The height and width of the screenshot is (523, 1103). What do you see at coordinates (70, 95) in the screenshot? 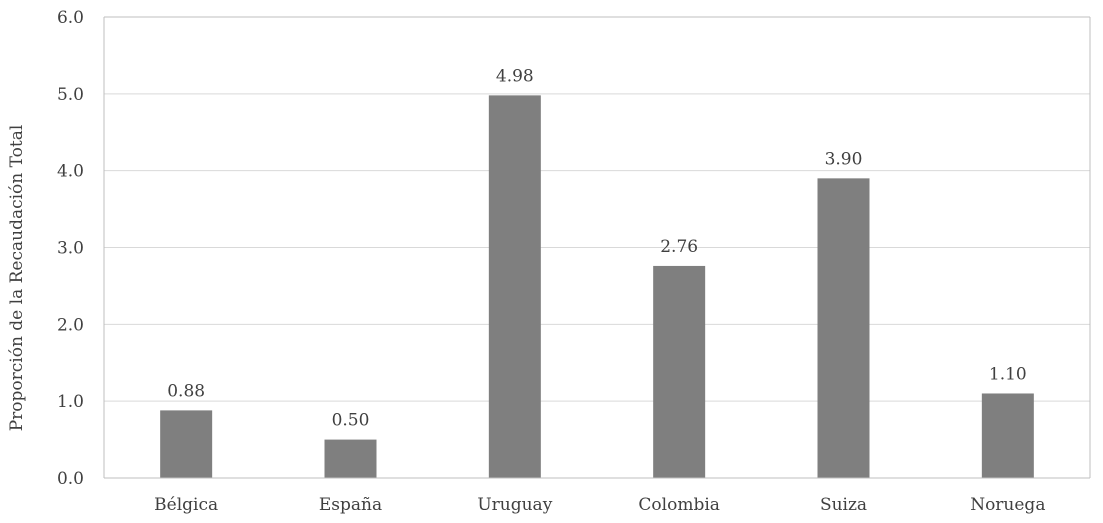
I see `y-tick-label: 5.0` at bounding box center [70, 95].